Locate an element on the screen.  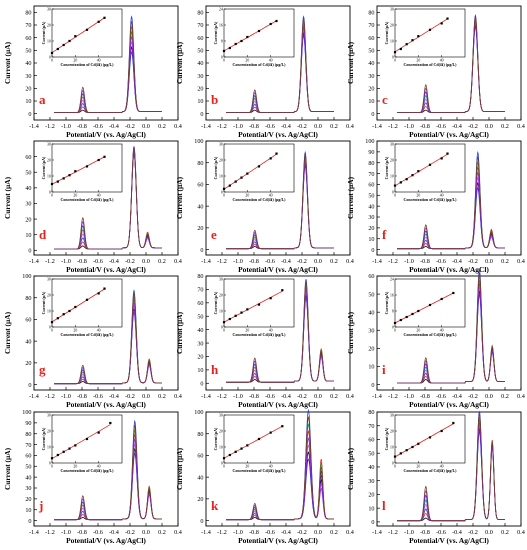
inset-y-tick-label: 16 is located at coordinates (392, 295).